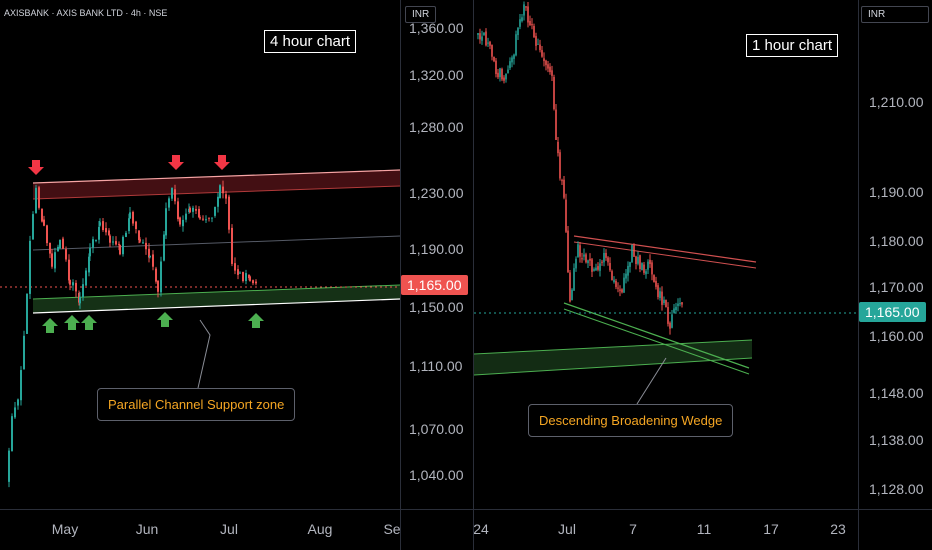 The image size is (932, 550). I want to click on time-tick: 24, so click(481, 529).